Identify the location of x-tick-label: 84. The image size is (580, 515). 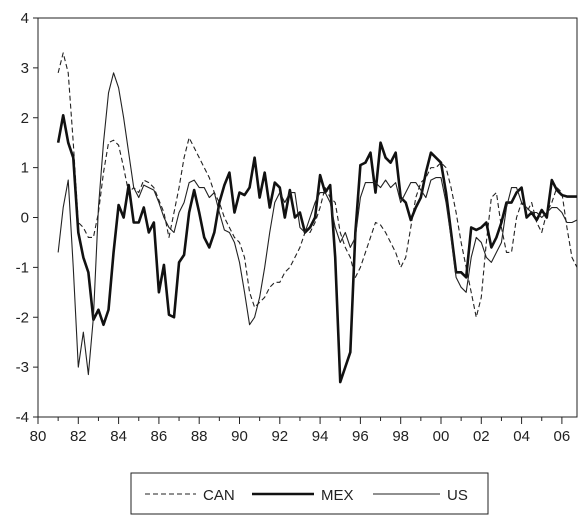
(118, 436).